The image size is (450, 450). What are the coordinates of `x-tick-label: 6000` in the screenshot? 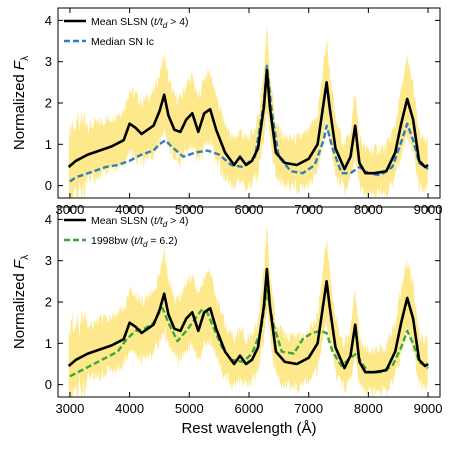 It's located at (249, 408).